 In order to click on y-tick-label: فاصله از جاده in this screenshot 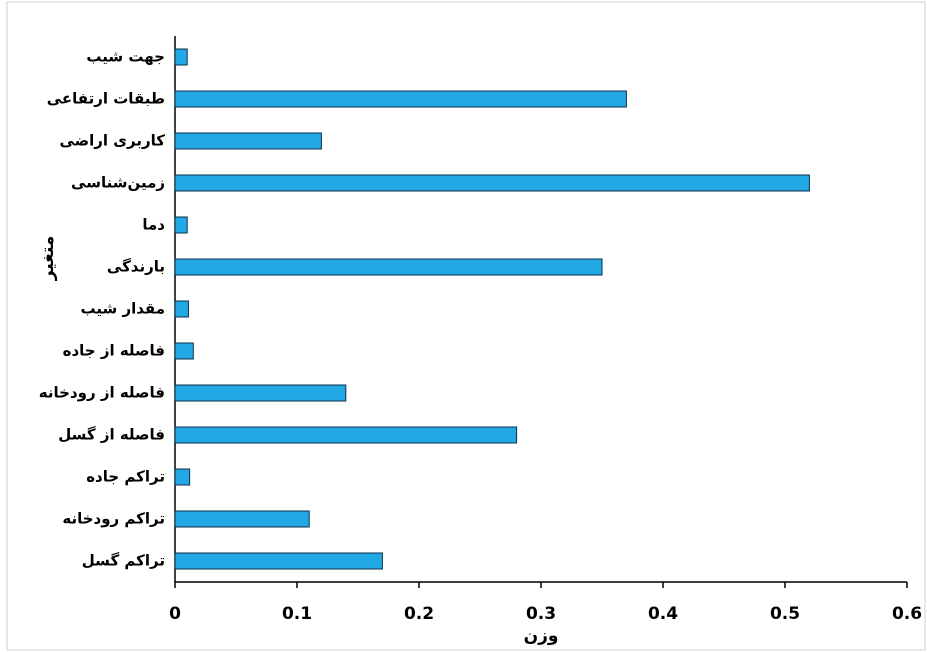, I will do `click(114, 351)`.